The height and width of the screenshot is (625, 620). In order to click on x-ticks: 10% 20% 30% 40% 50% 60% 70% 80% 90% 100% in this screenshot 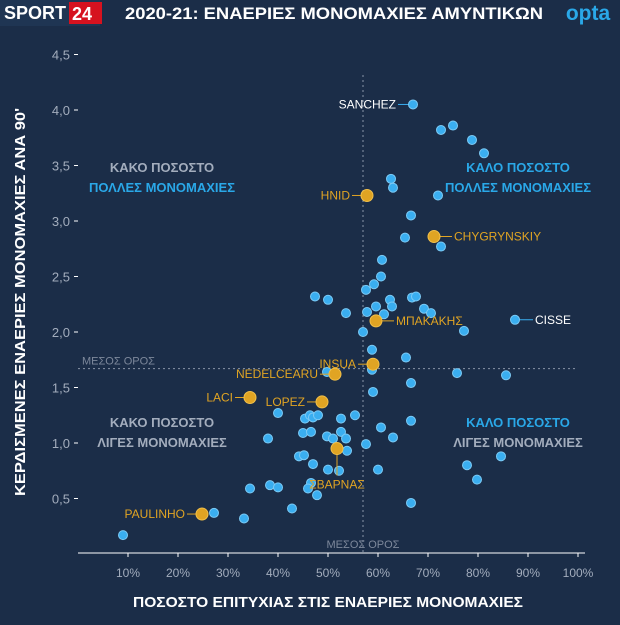, I will do `click(355, 566)`.